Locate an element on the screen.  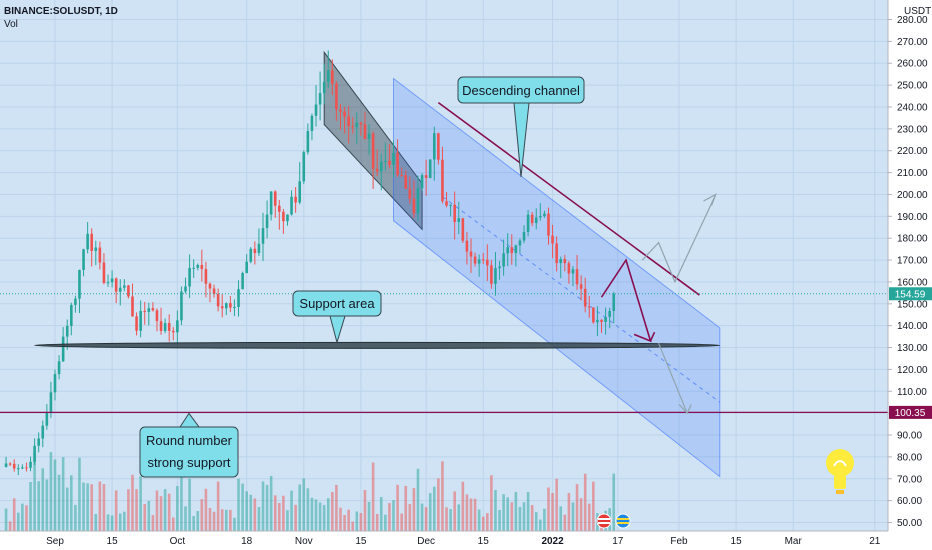
channel-resistance-line is located at coordinates (568, 198).